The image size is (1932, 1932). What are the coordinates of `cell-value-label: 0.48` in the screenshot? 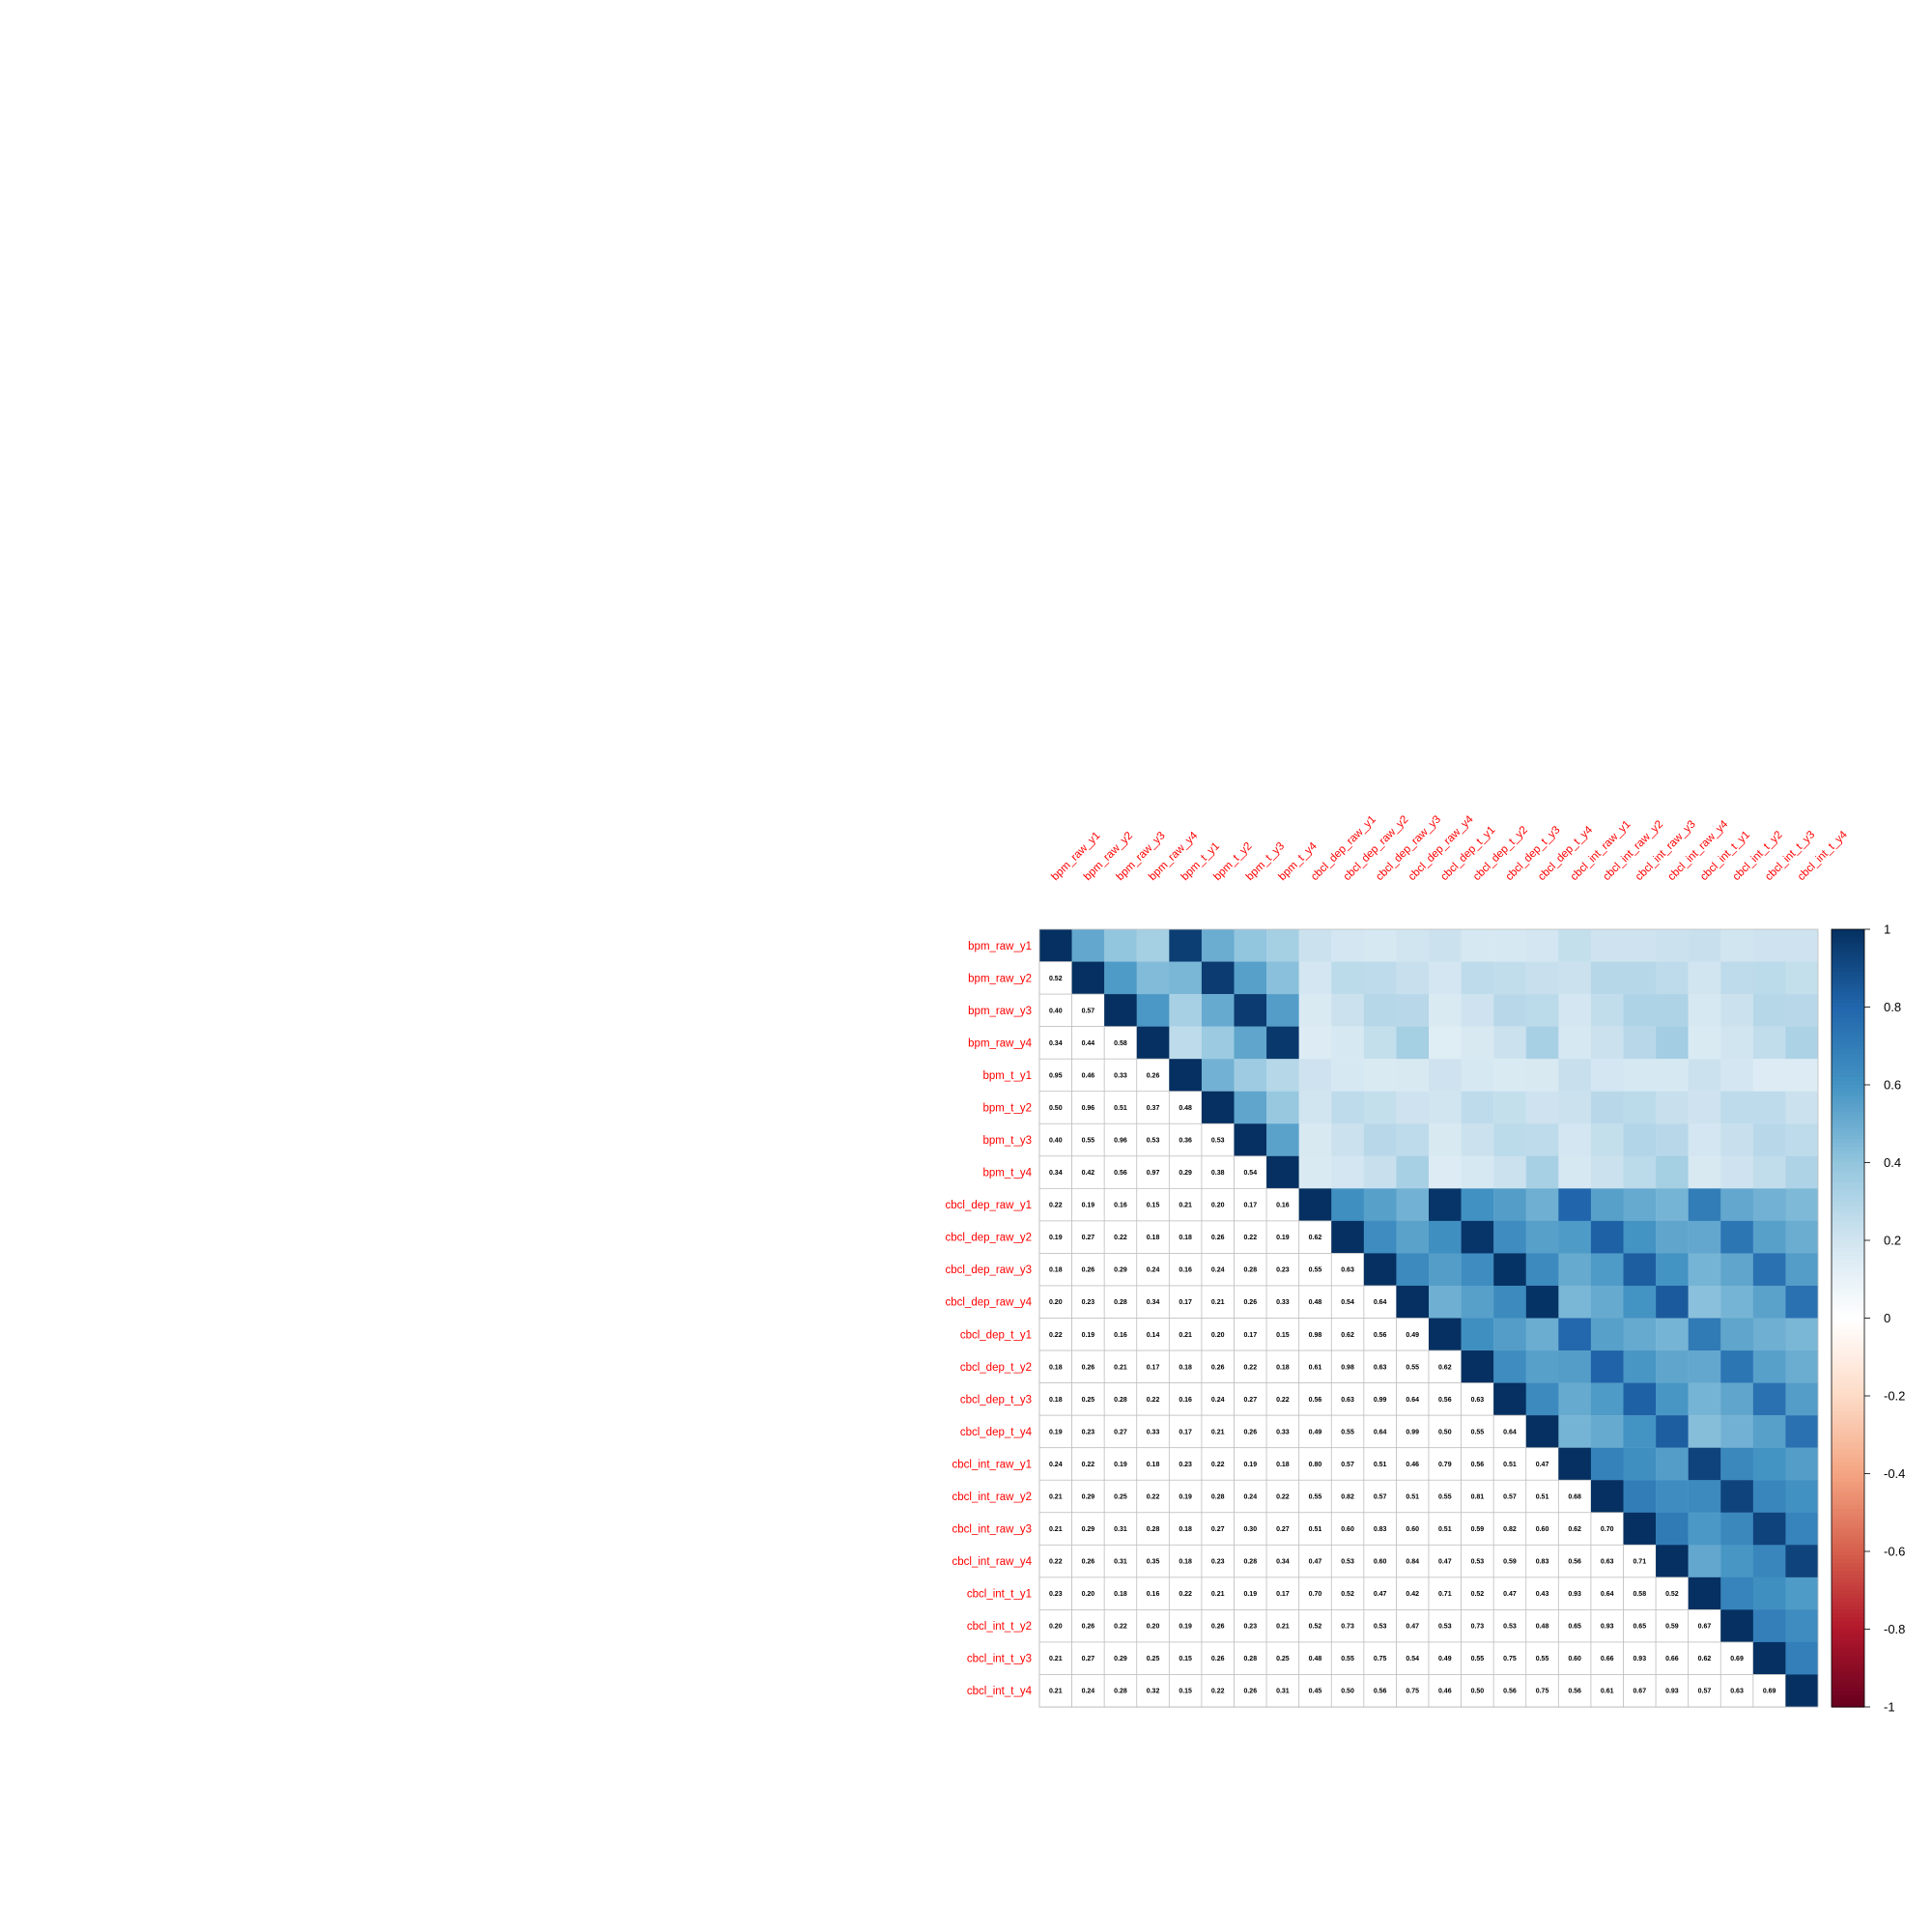 It's located at (1315, 1302).